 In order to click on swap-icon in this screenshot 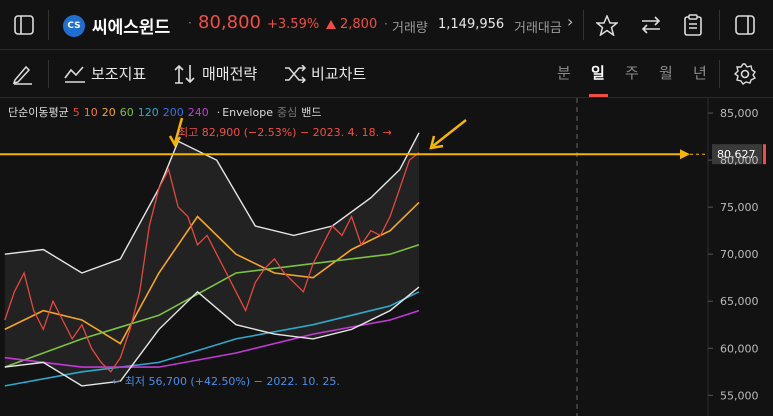, I will do `click(651, 25)`.